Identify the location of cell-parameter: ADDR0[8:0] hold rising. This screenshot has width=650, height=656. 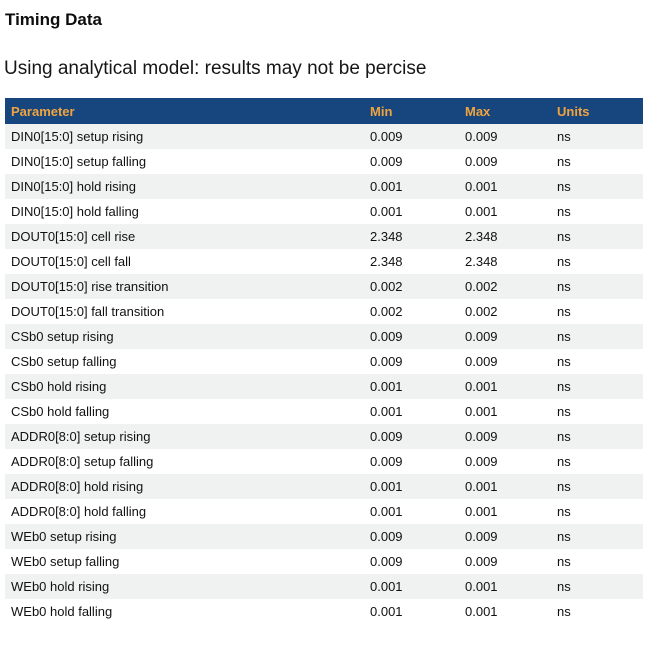
(77, 487).